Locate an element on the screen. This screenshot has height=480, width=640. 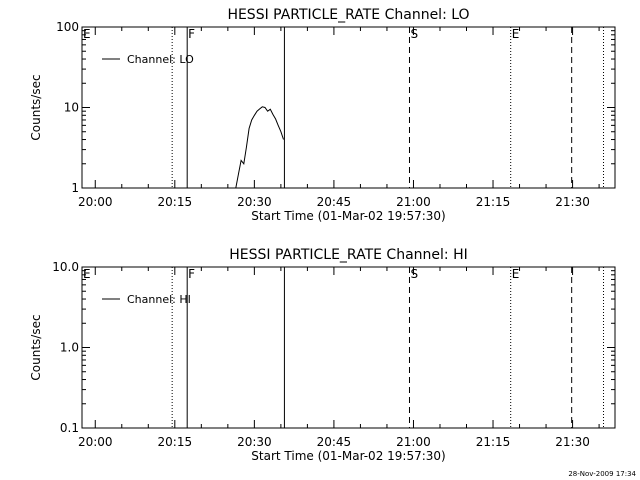
legend-entry: Channel: LO is located at coordinates (160, 59).